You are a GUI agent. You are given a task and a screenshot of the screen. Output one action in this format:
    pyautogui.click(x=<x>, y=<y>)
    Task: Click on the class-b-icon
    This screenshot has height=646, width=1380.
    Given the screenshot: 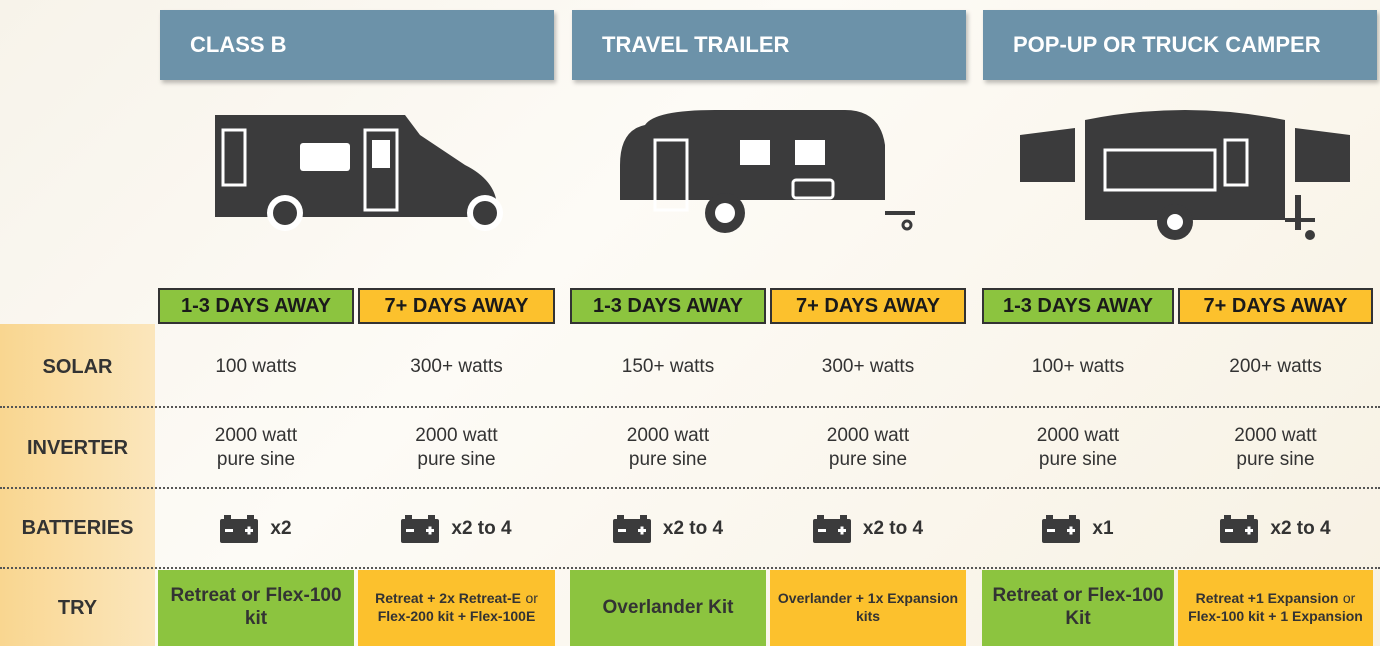 What is the action you would take?
    pyautogui.click(x=359, y=173)
    